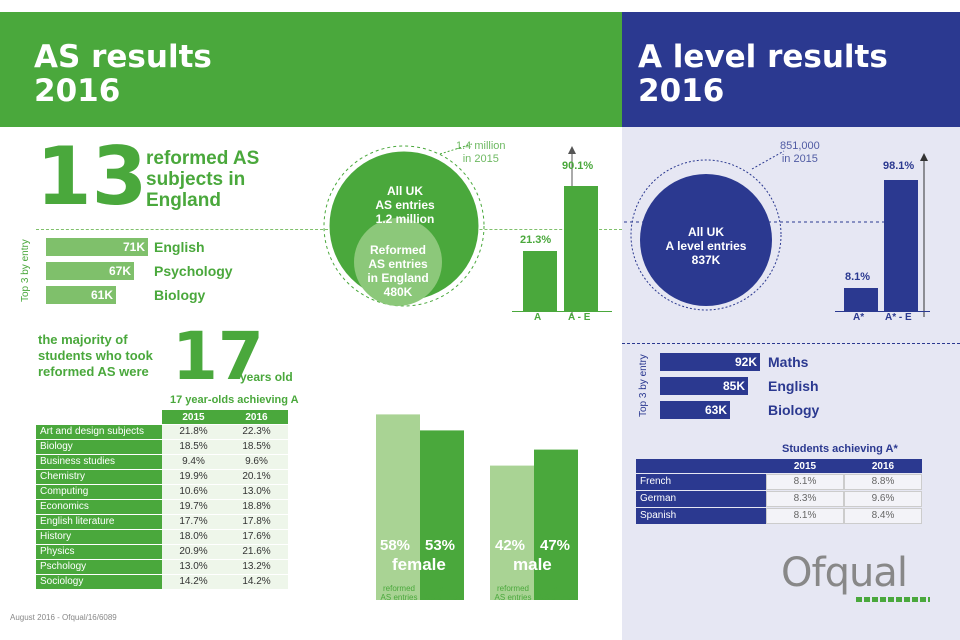 Image resolution: width=960 pixels, height=640 pixels. Describe the element at coordinates (256, 567) in the screenshot. I see `table-cell-y2016: 13.2%` at that location.